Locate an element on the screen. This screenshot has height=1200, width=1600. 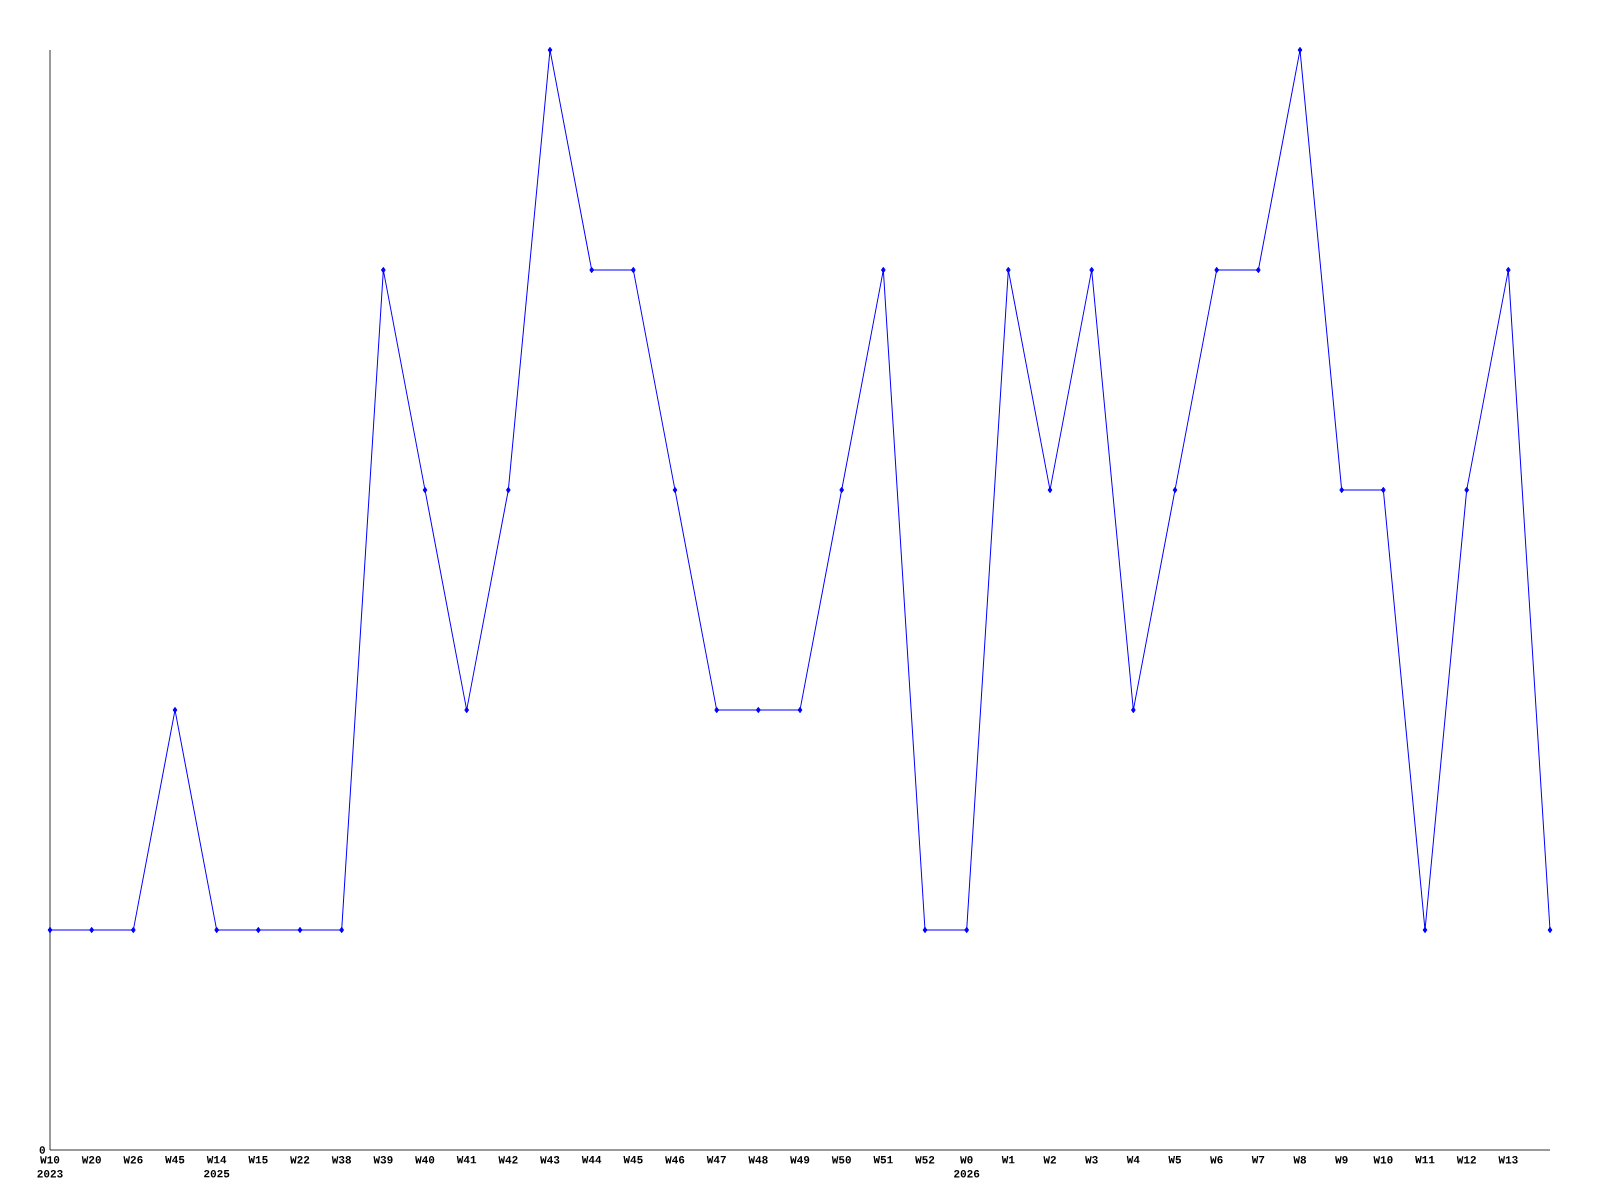
x-tick-label: W1 is located at coordinates (1008, 1160).